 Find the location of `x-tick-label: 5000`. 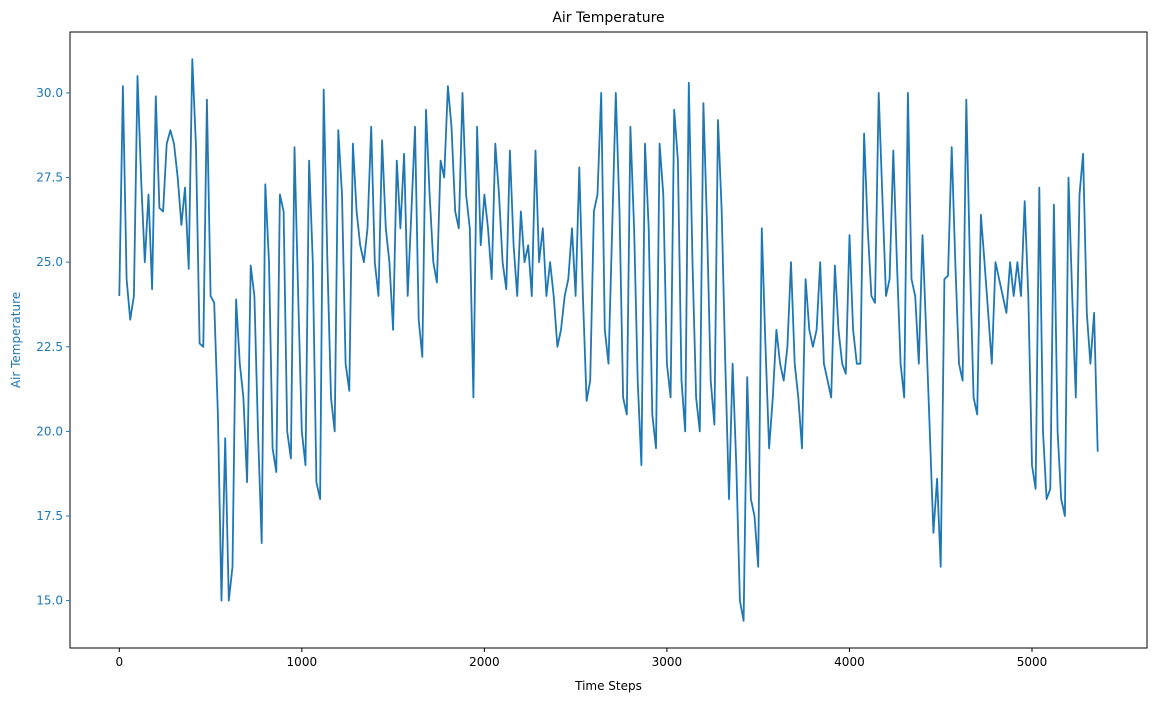

x-tick-label: 5000 is located at coordinates (1032, 662).